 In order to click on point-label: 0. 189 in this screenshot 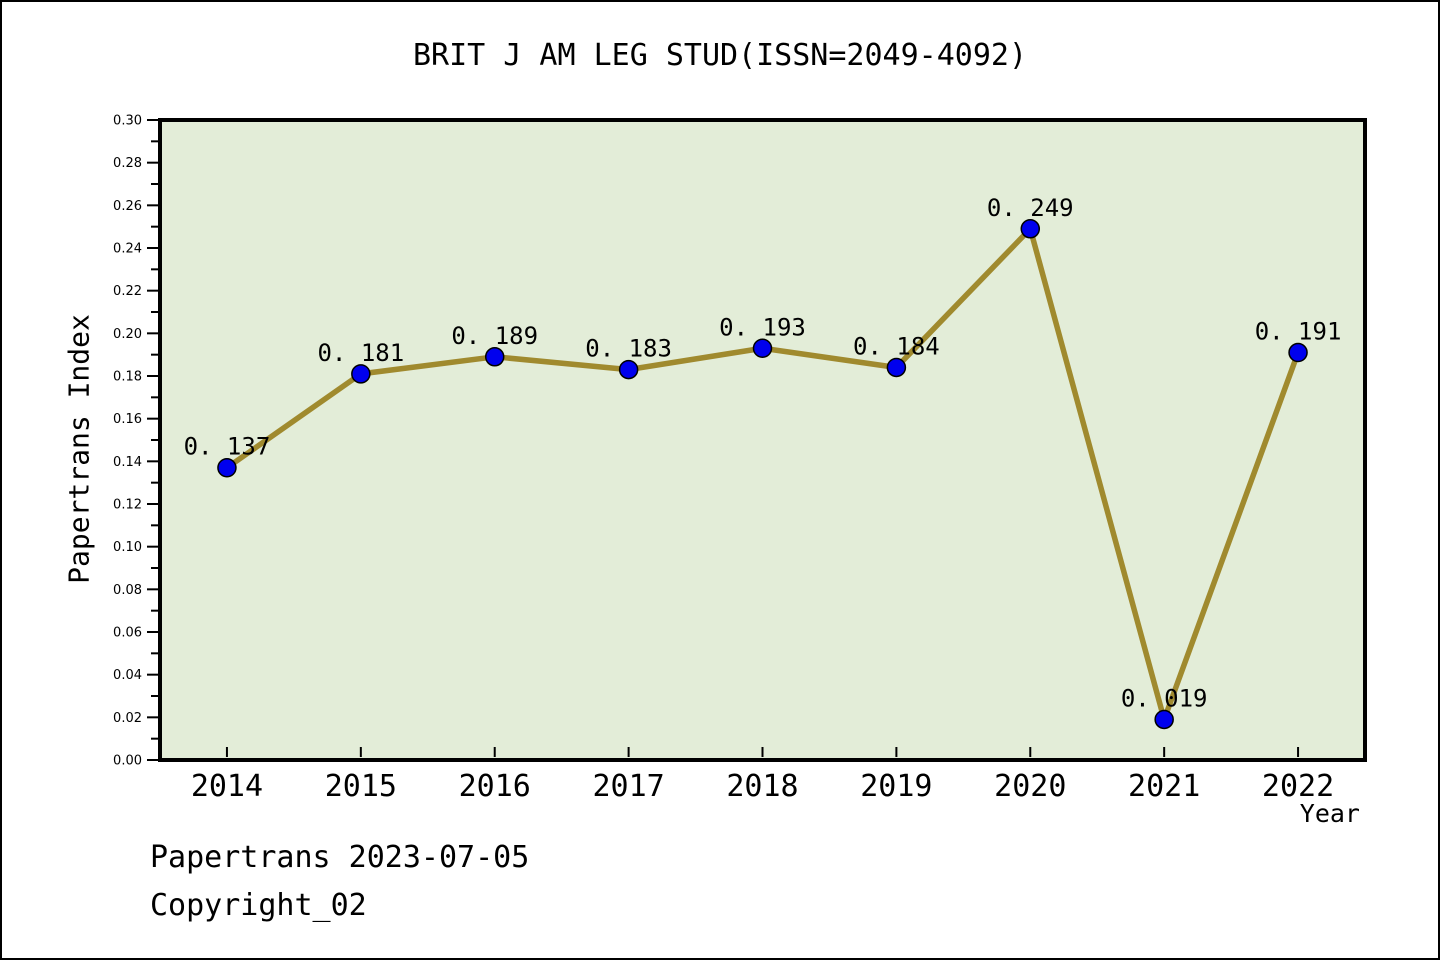, I will do `click(494, 336)`.